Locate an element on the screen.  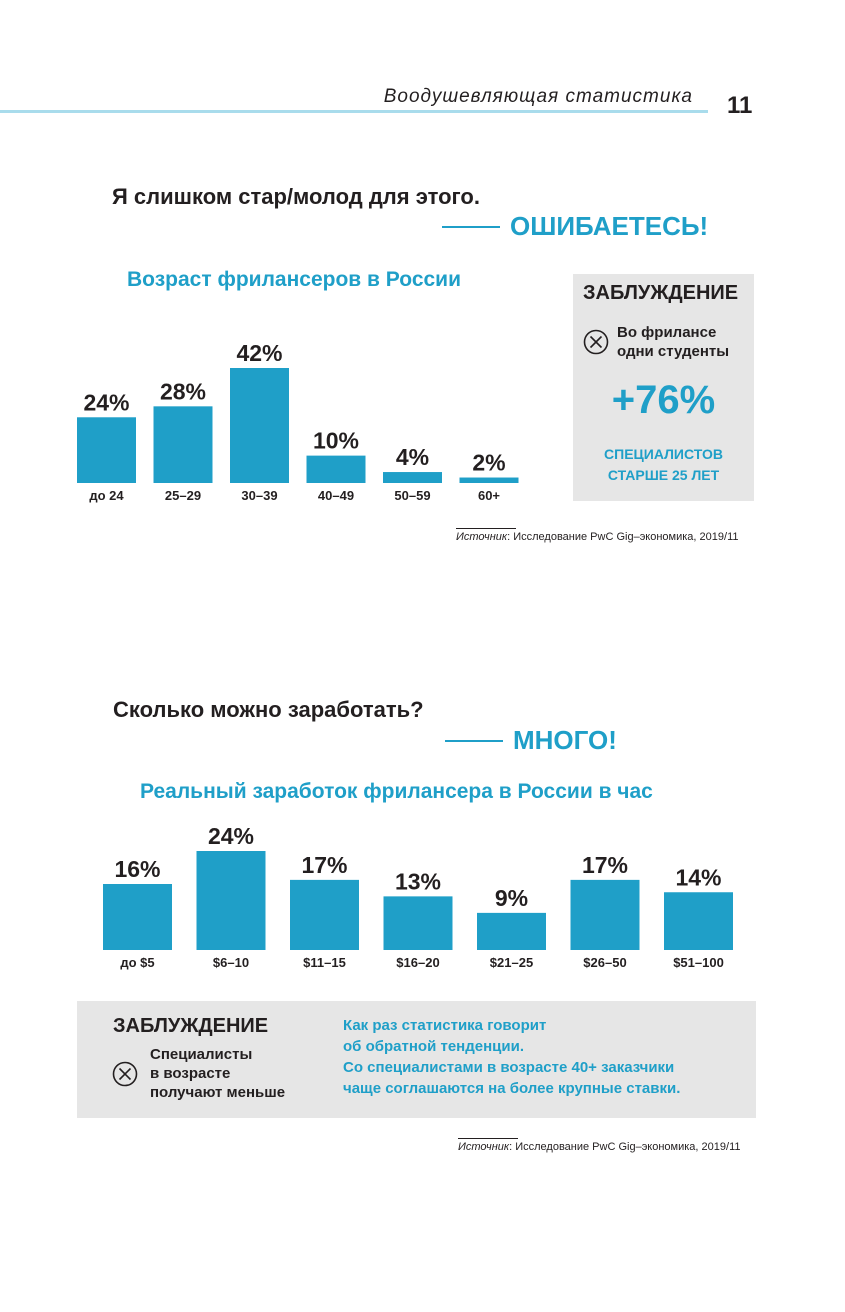
section1-answer-row: ОШИБАЕТЕСЬ! is located at coordinates (575, 226).